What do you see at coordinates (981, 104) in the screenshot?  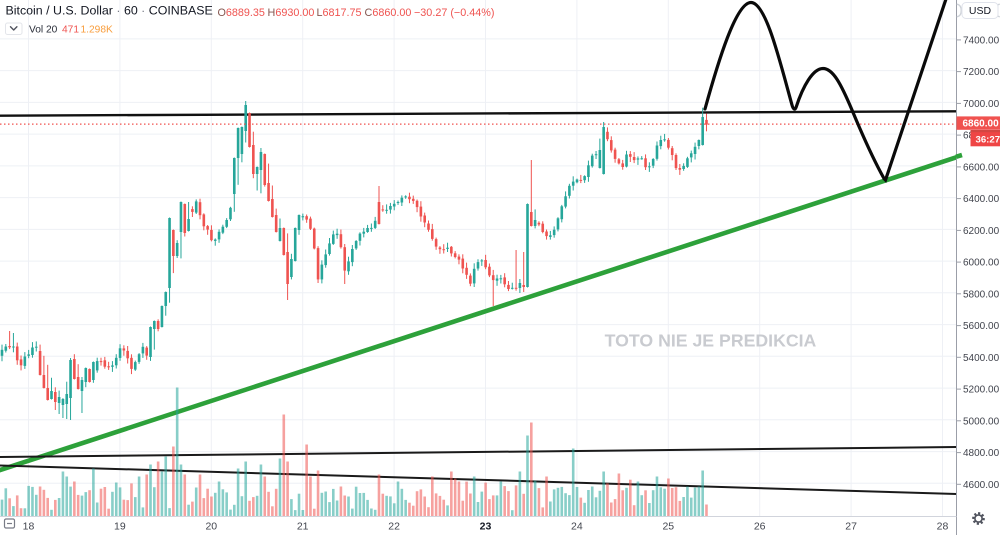 I see `svg-text: 7000.00` at bounding box center [981, 104].